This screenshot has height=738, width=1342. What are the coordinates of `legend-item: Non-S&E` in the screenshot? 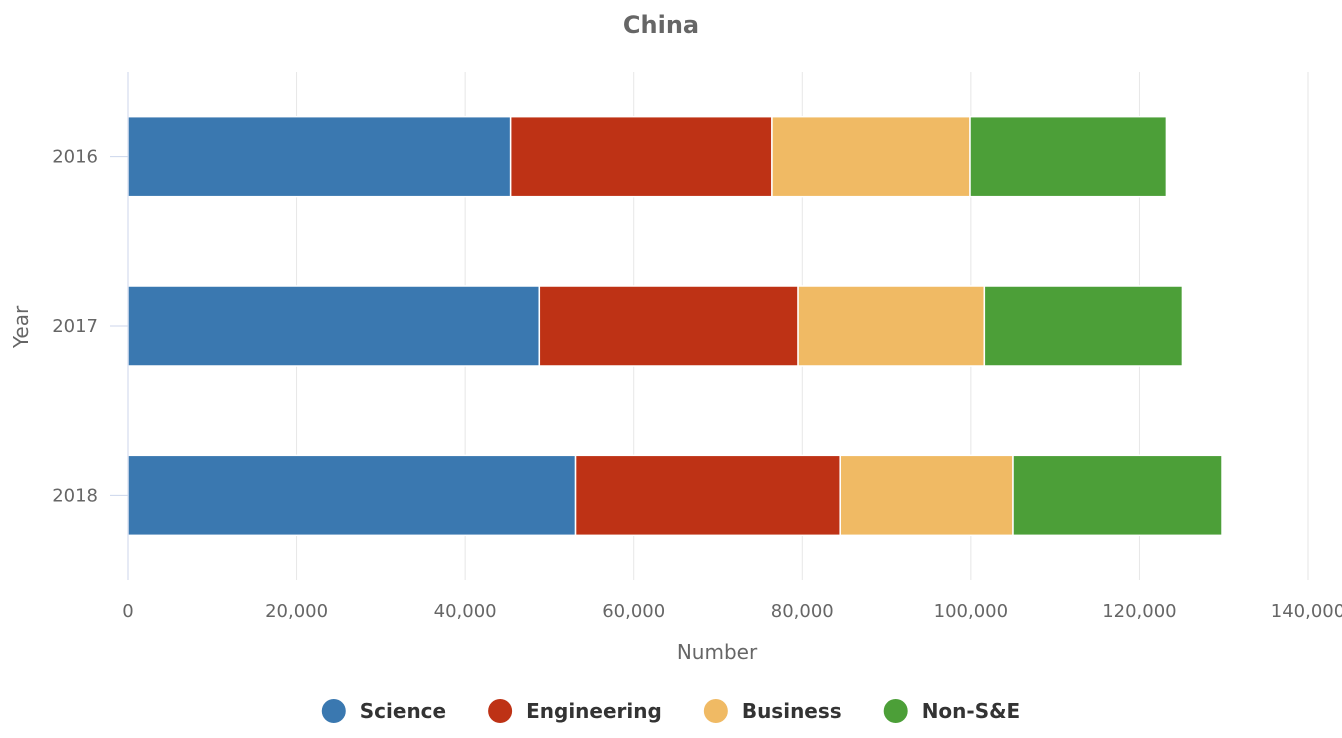 It's located at (952, 711).